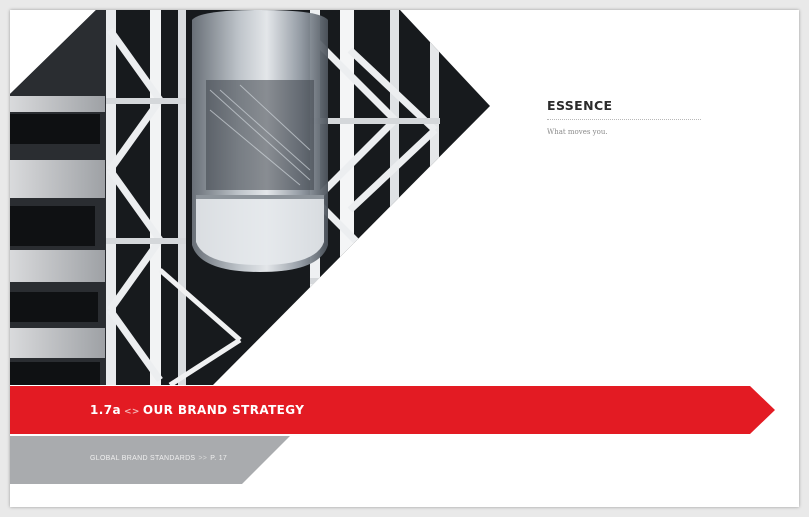  I want to click on section-ribbon, so click(392, 410).